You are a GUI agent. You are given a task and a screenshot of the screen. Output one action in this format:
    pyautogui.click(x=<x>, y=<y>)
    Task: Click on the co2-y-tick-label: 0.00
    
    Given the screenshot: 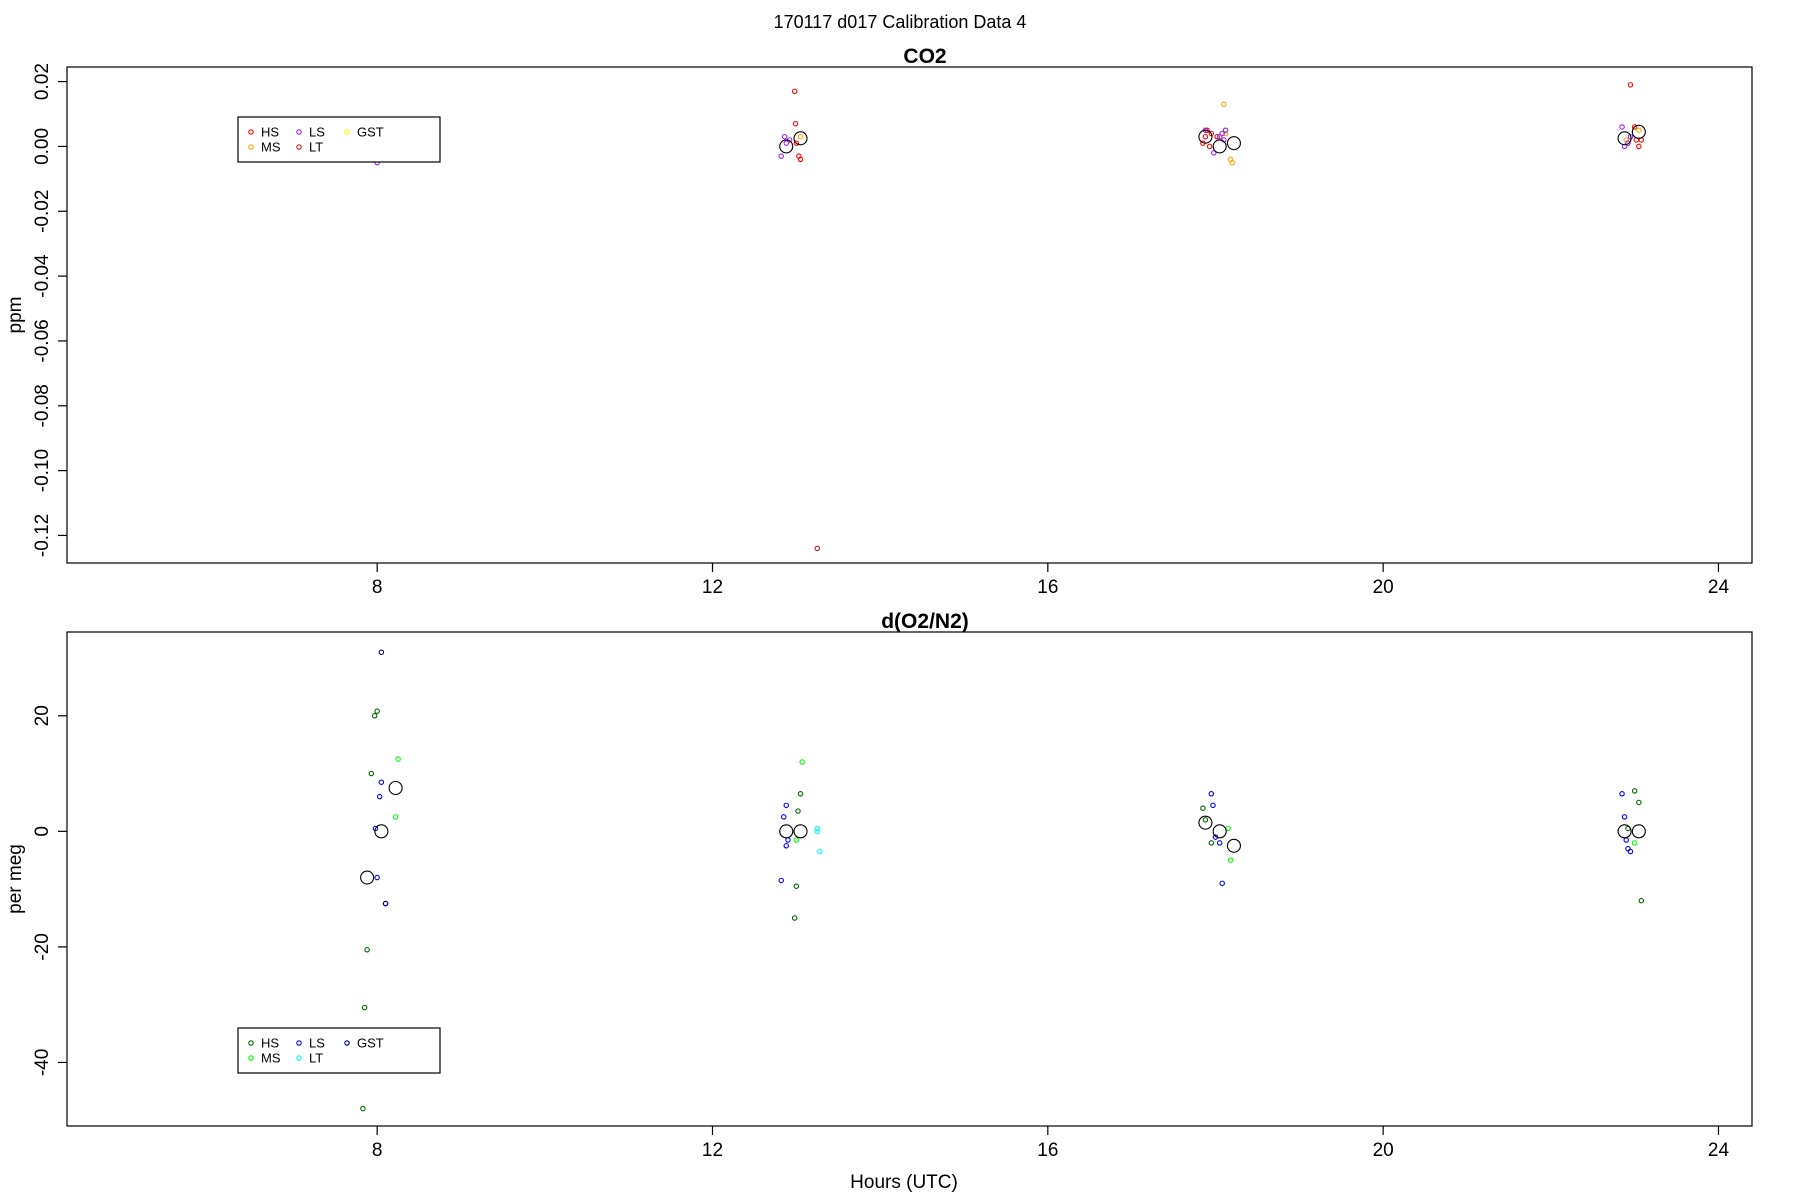 What is the action you would take?
    pyautogui.click(x=42, y=146)
    